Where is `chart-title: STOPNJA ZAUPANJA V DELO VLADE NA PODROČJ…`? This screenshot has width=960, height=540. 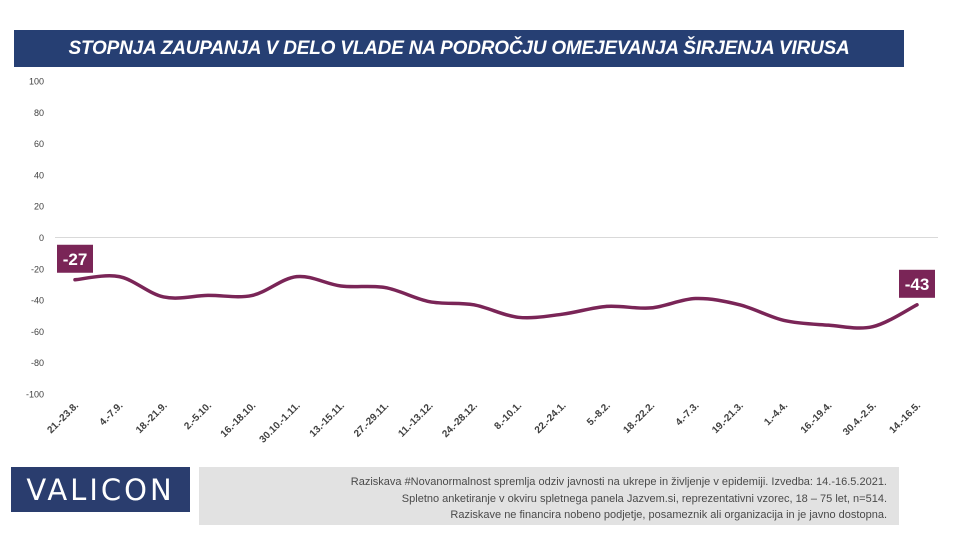
chart-title: STOPNJA ZAUPANJA V DELO VLADE NA PODROČJ… is located at coordinates (459, 48).